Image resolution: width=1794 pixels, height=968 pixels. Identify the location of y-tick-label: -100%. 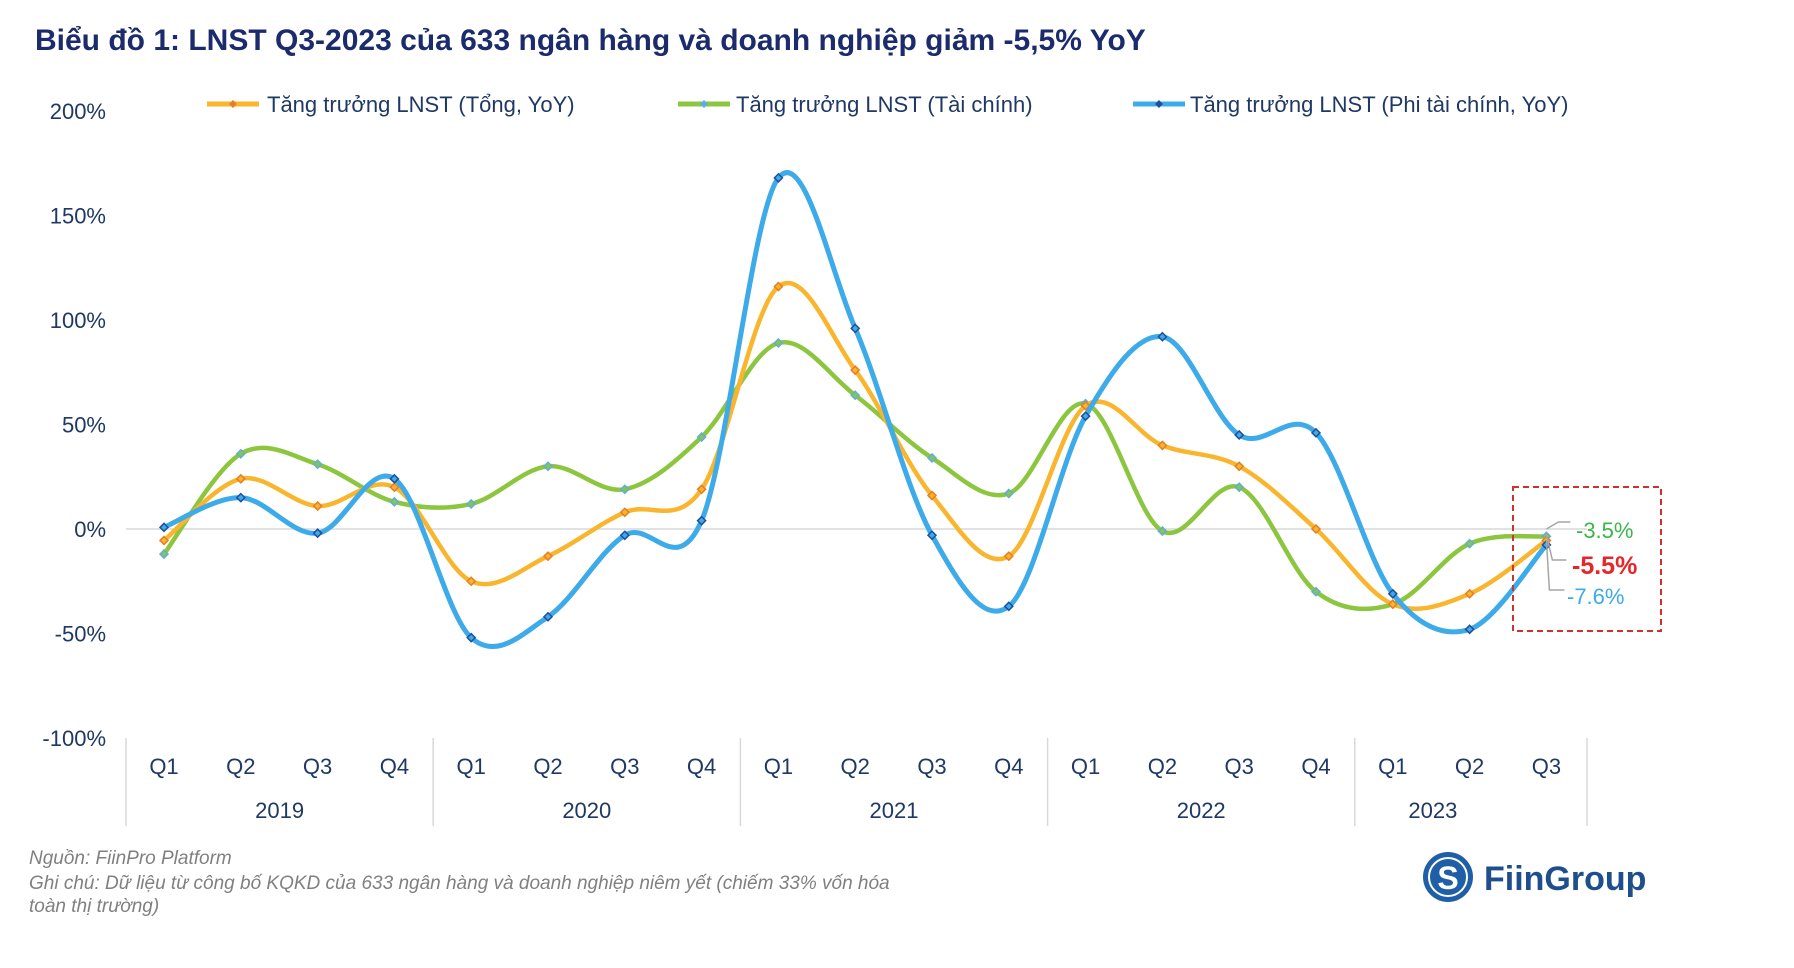
(74, 738).